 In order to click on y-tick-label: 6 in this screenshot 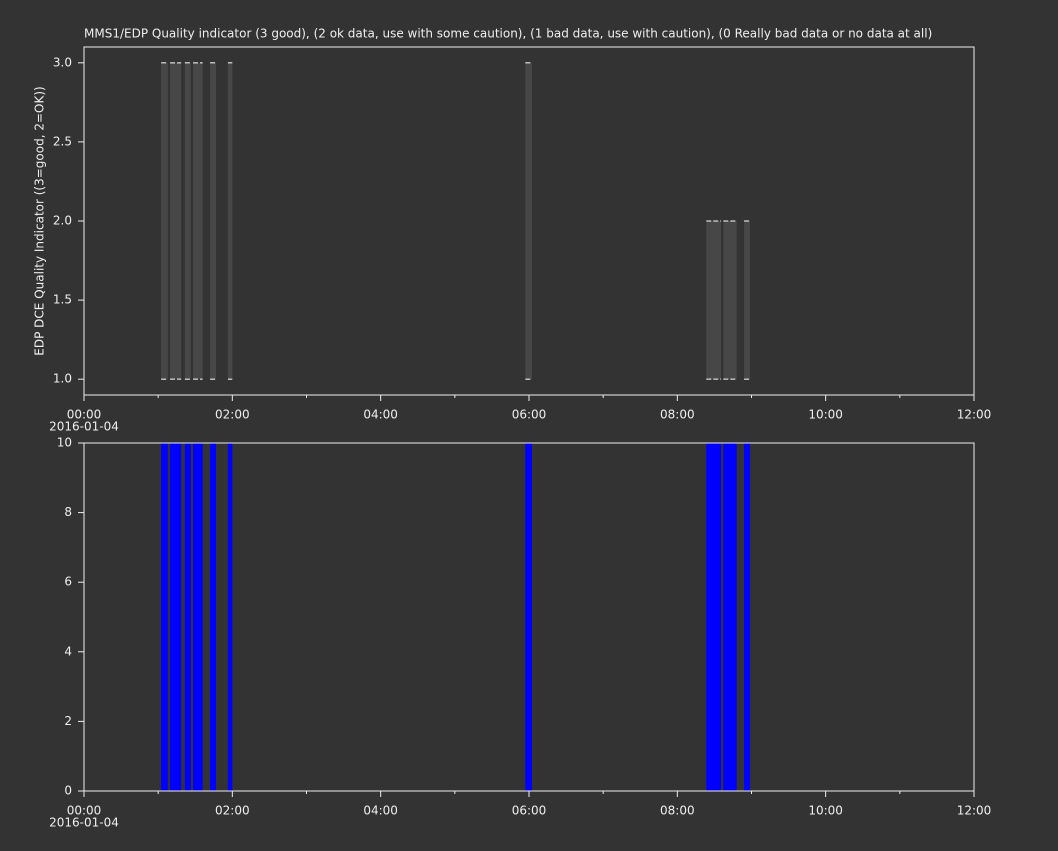, I will do `click(68, 582)`.